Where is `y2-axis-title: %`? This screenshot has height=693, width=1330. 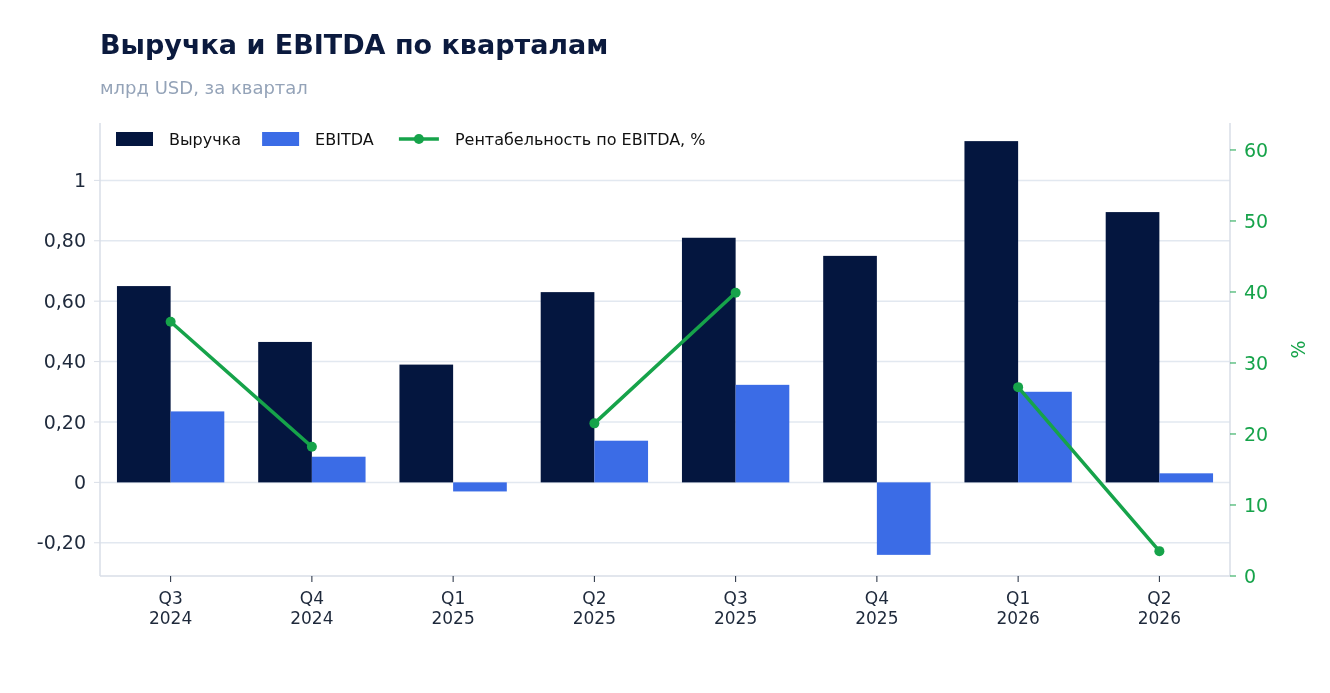
y2-axis-title: % is located at coordinates (1298, 349).